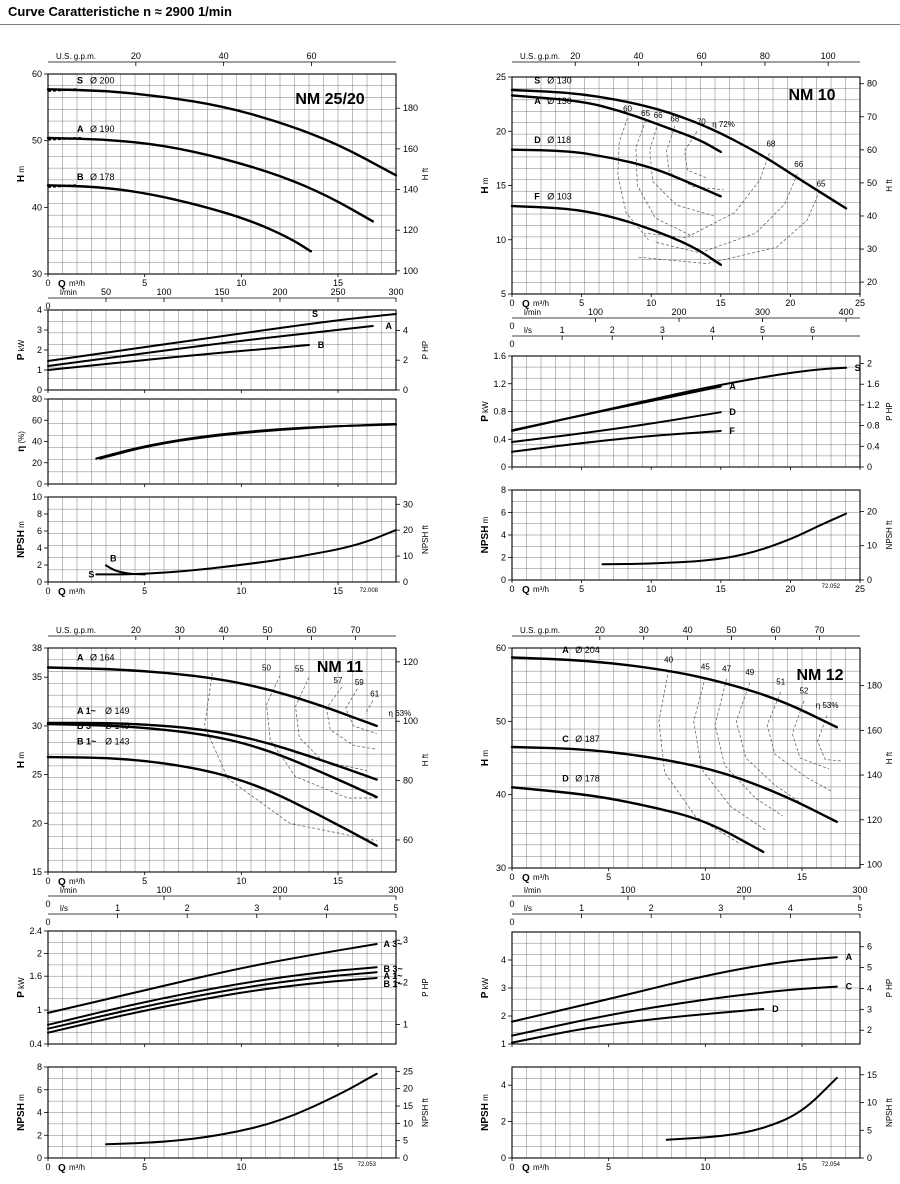 This screenshot has width=900, height=1184. What do you see at coordinates (410, 149) in the screenshot?
I see `right-axis-tick-label: 160` at bounding box center [410, 149].